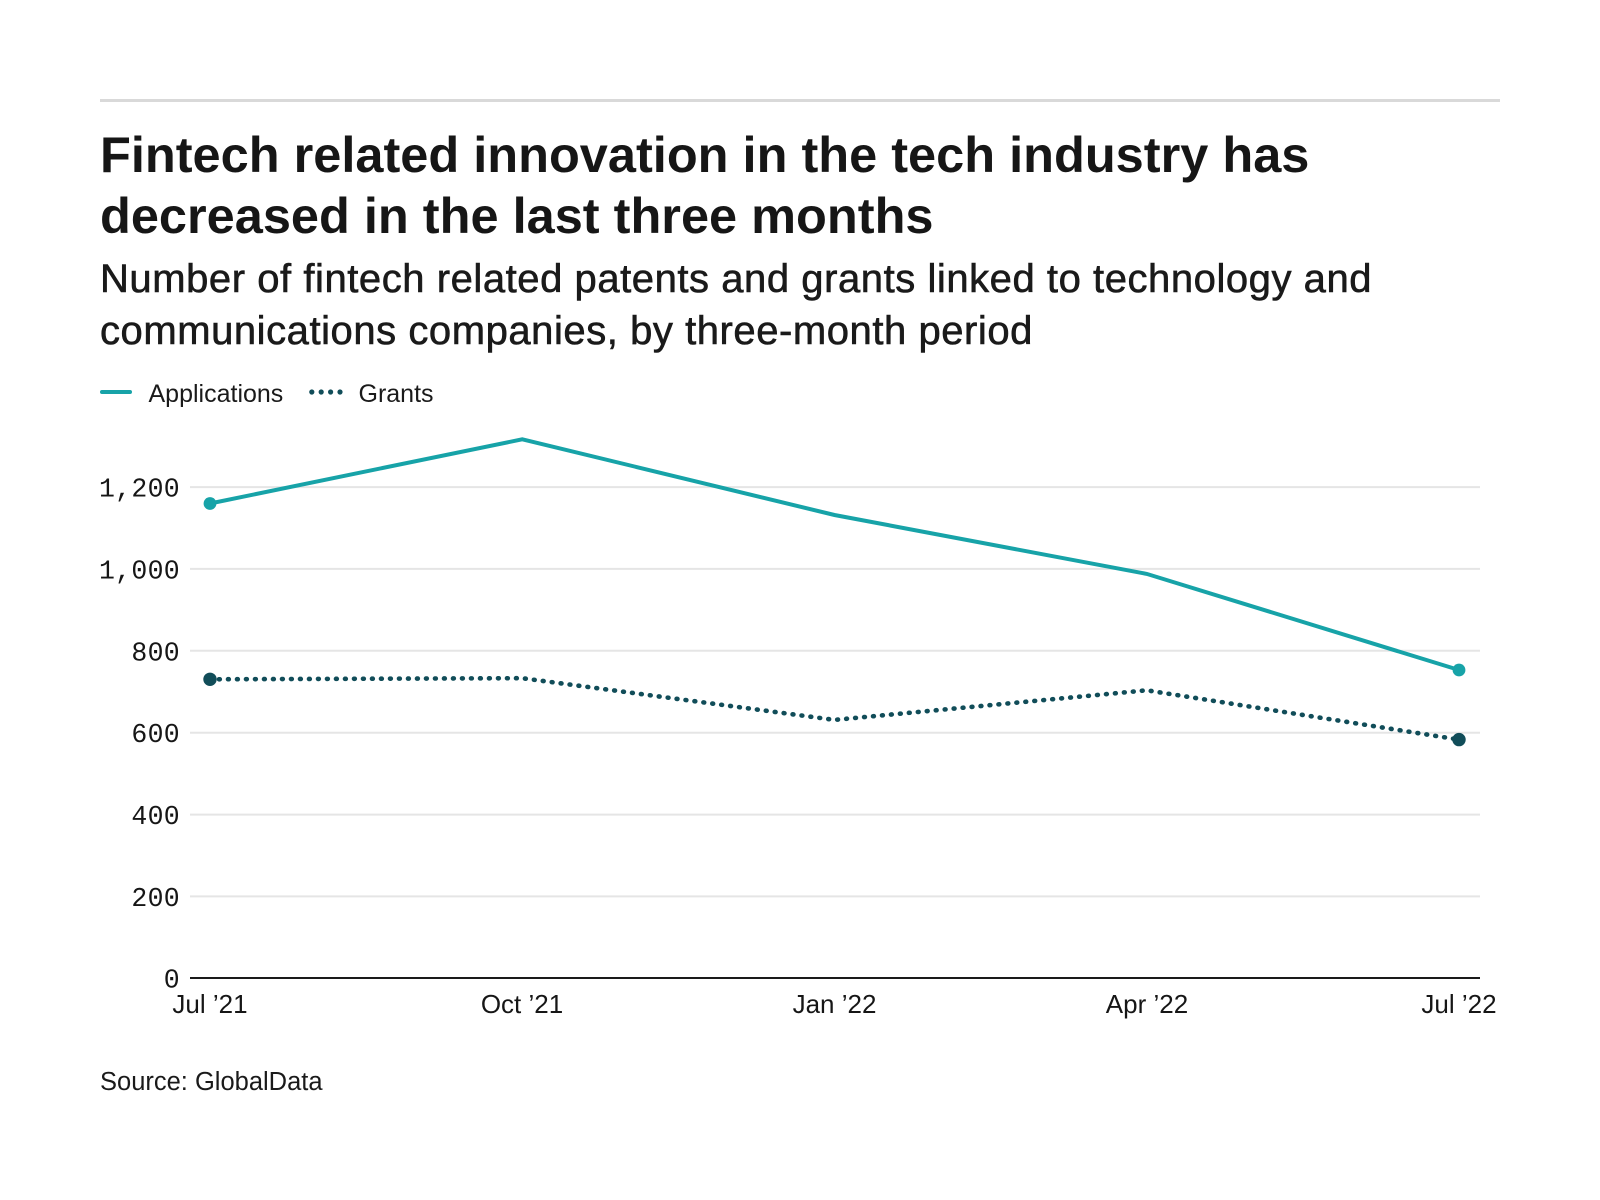  Describe the element at coordinates (155, 735) in the screenshot. I see `svg-text: 600` at that location.